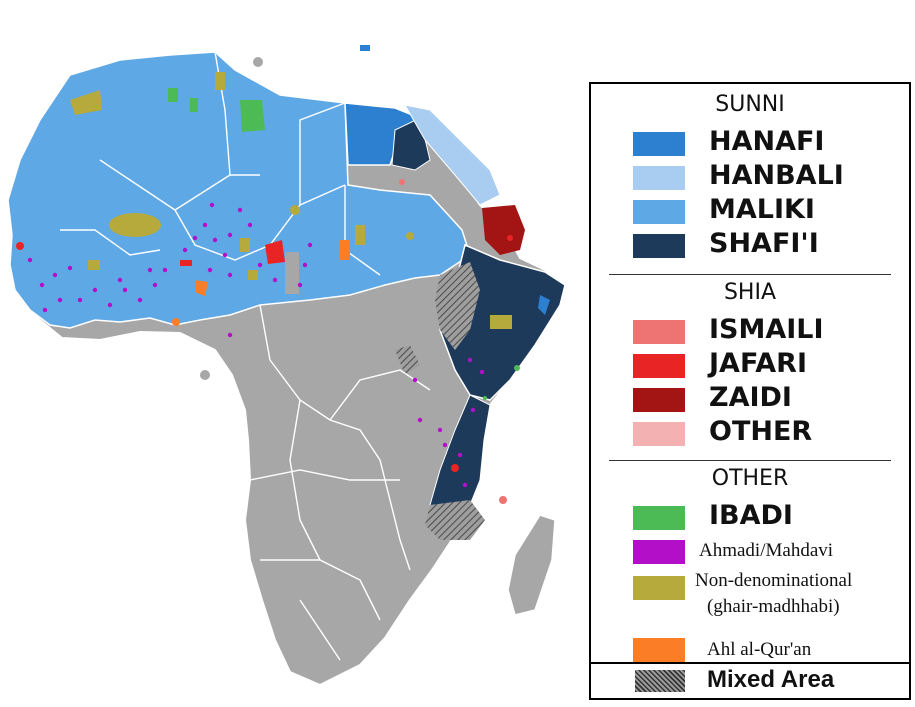 This screenshot has height=707, width=915. Describe the element at coordinates (455, 520) in the screenshot. I see `mixed-area-coast` at that location.